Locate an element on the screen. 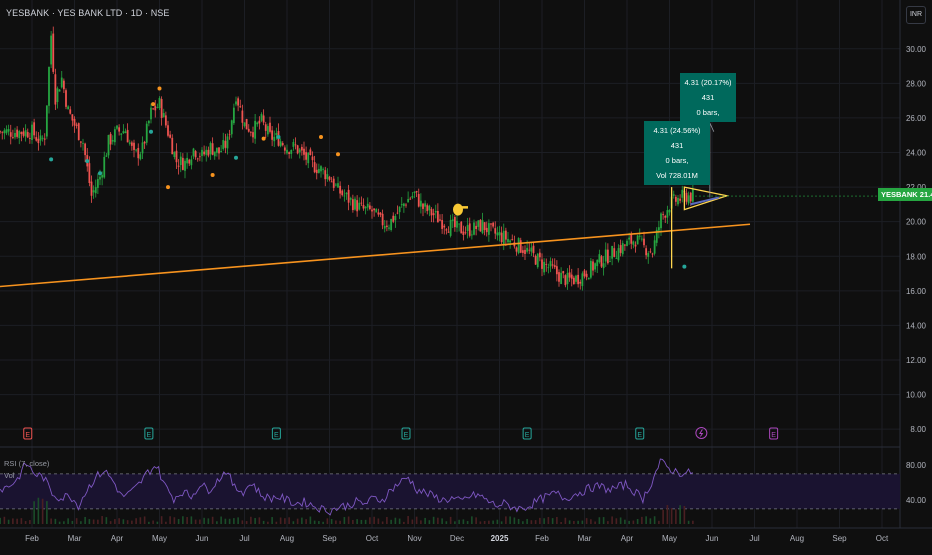  earnings-marker-label: E is located at coordinates (149, 435).